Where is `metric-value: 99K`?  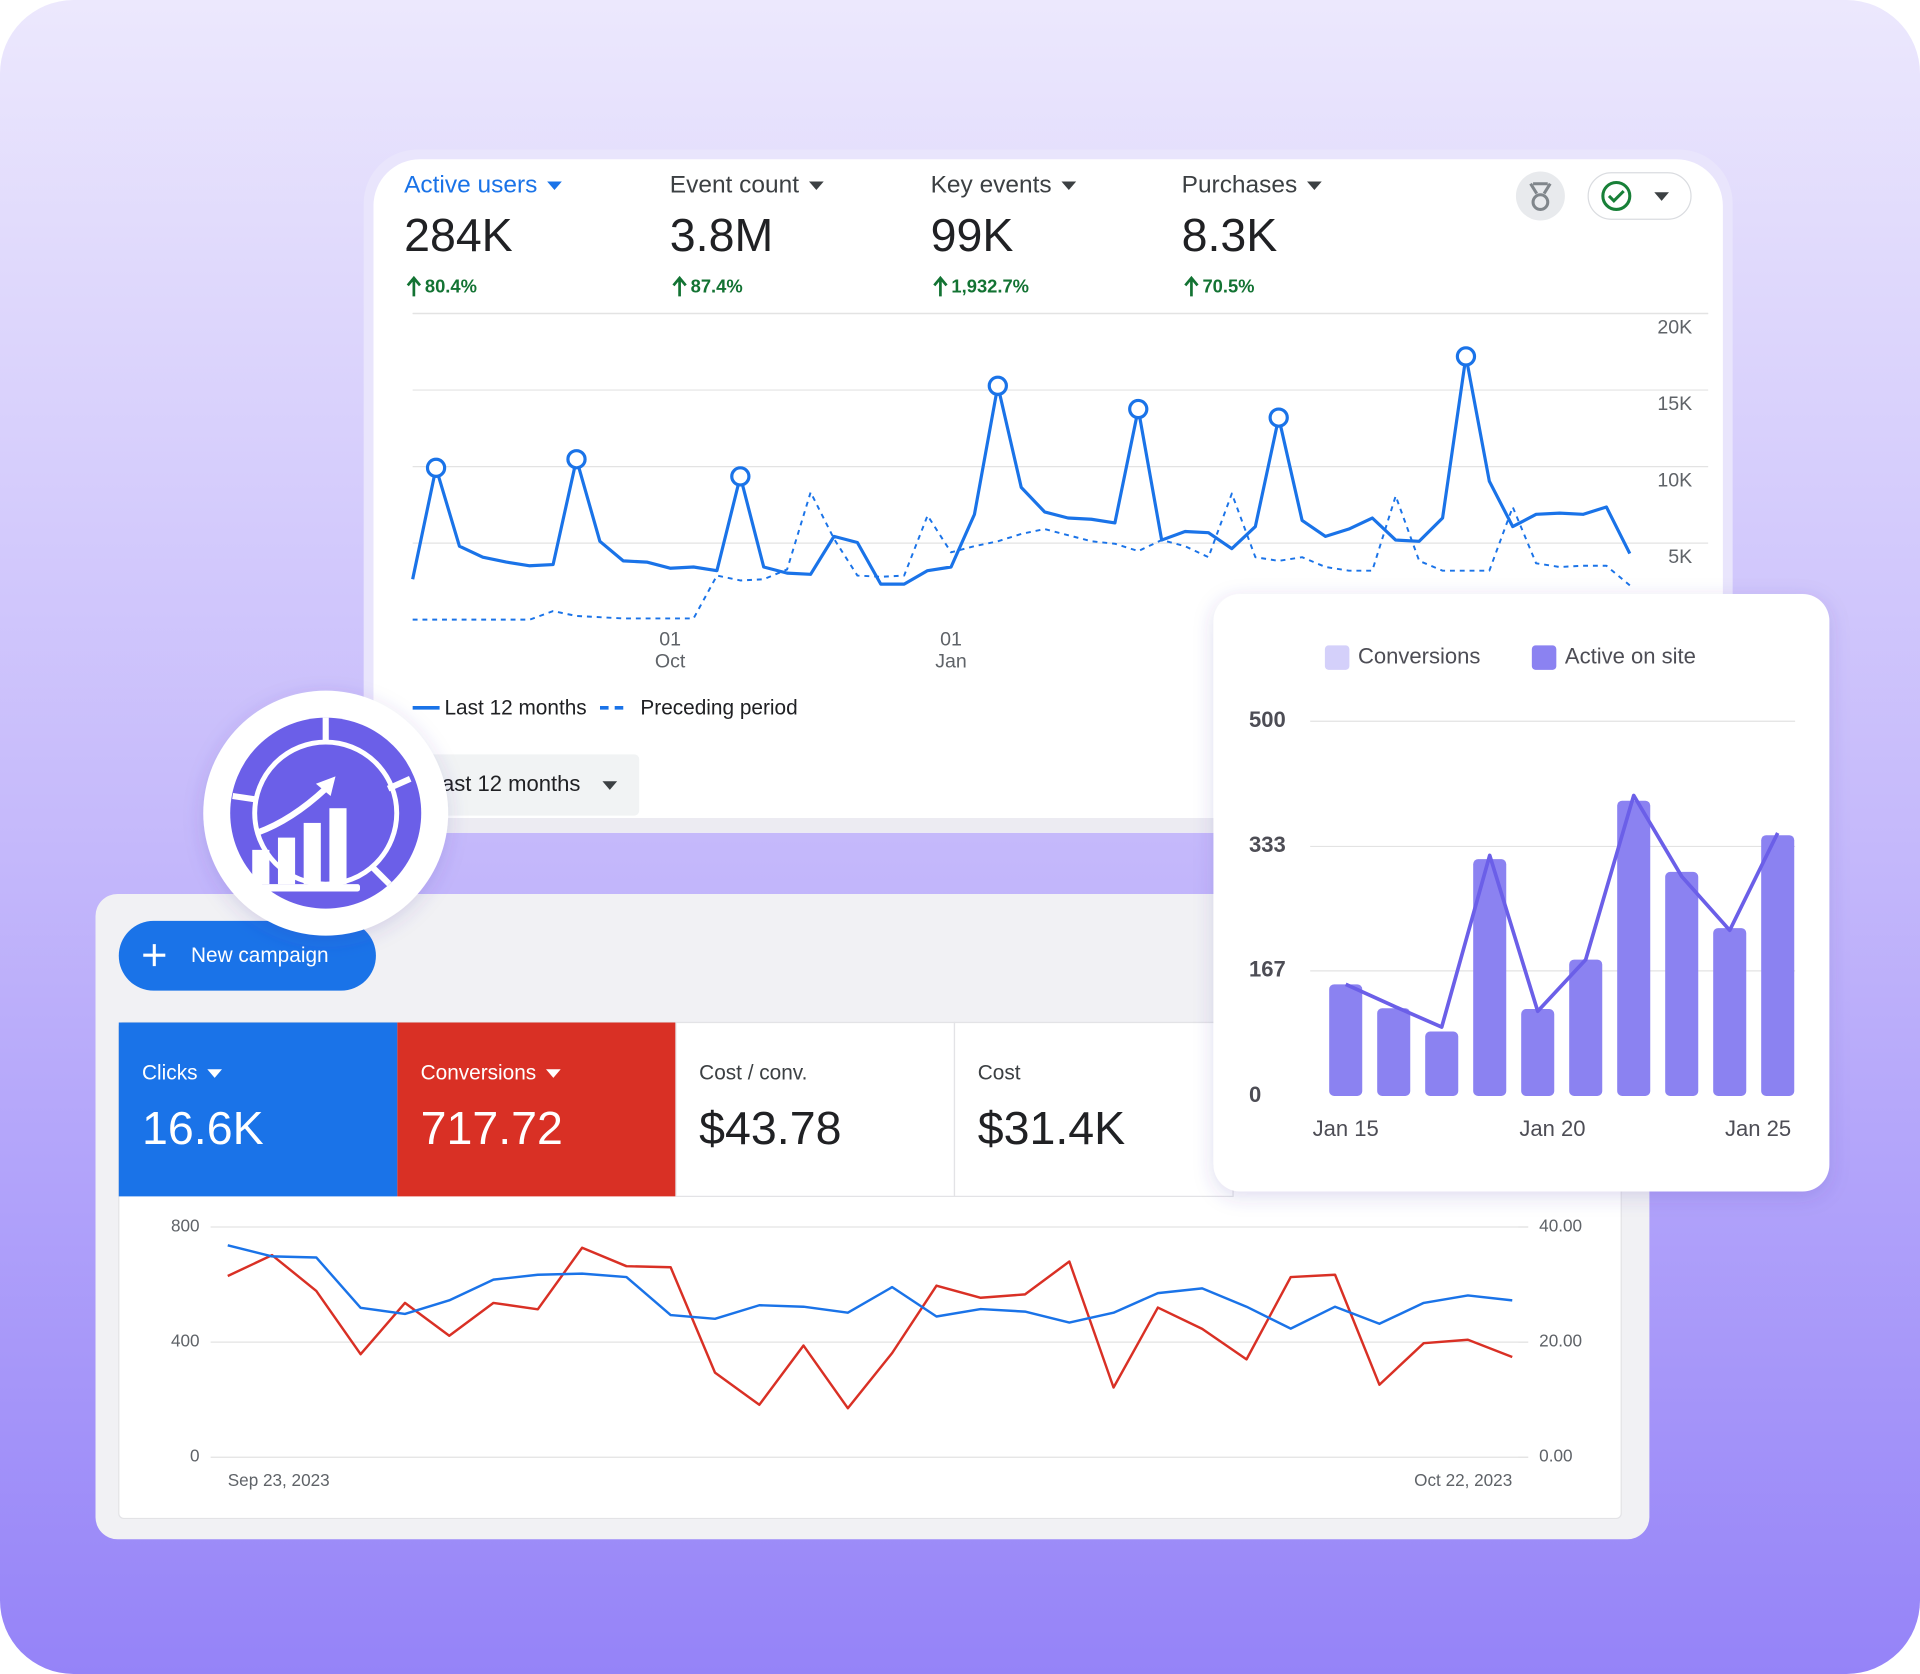 metric-value: 99K is located at coordinates (972, 235).